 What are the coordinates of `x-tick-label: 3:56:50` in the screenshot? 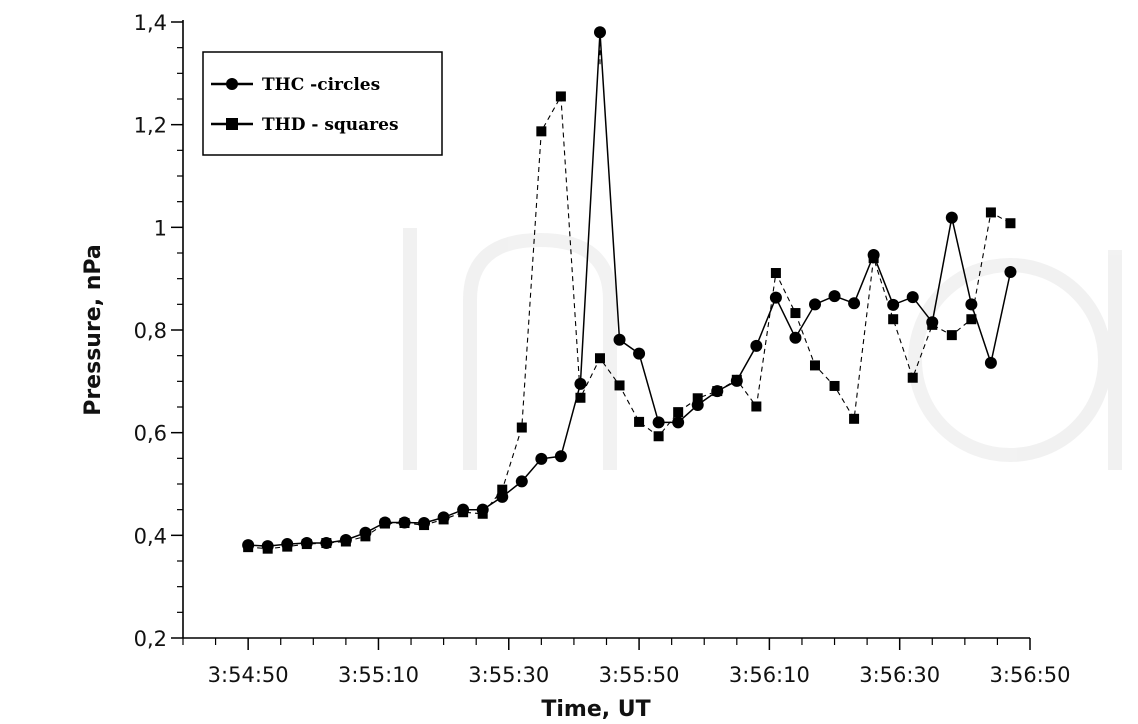 It's located at (1030, 675).